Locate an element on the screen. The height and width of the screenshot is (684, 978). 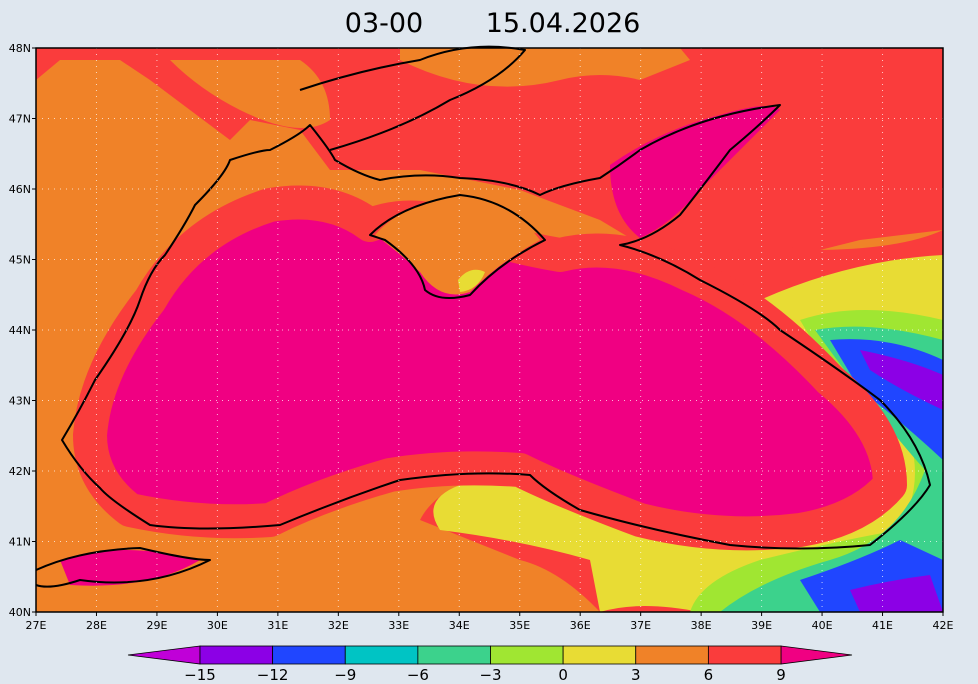
x-tick-label: 41E is located at coordinates (882, 625).